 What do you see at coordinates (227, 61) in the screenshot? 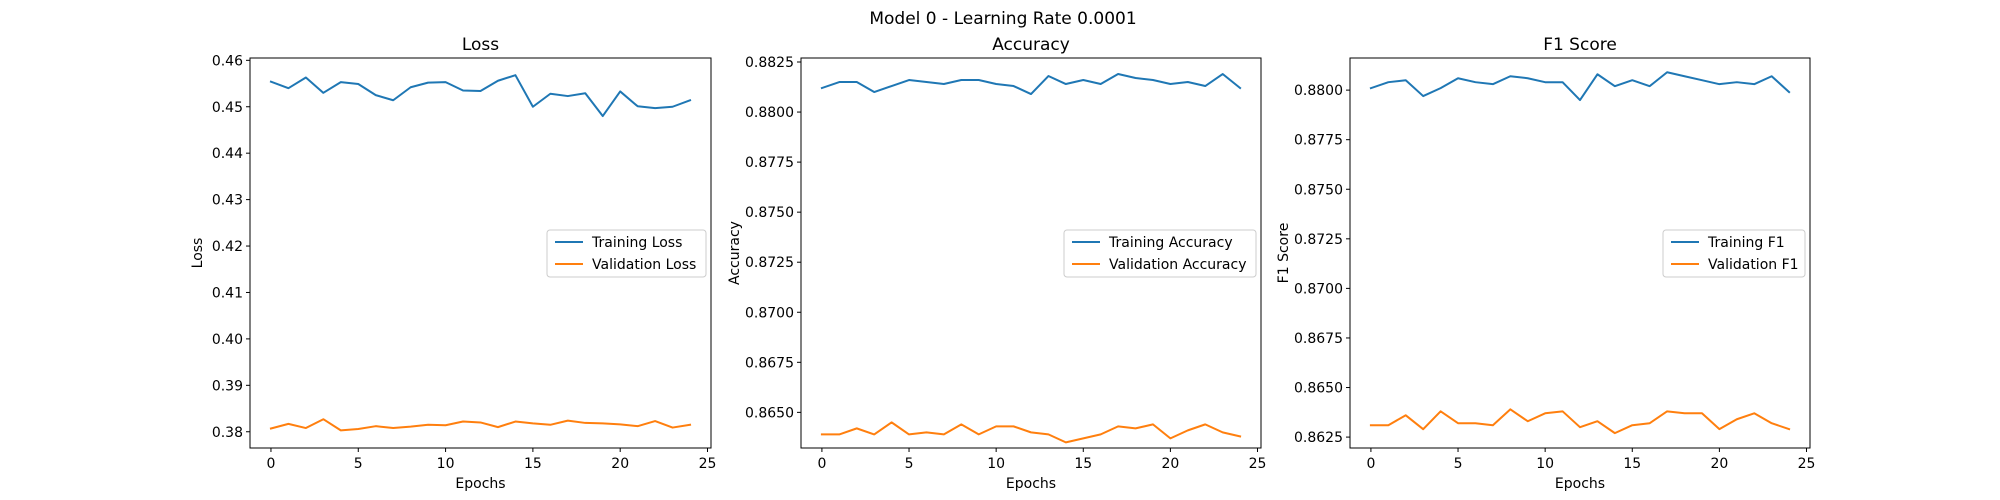
I see `y-tick-label: 0.46` at bounding box center [227, 61].